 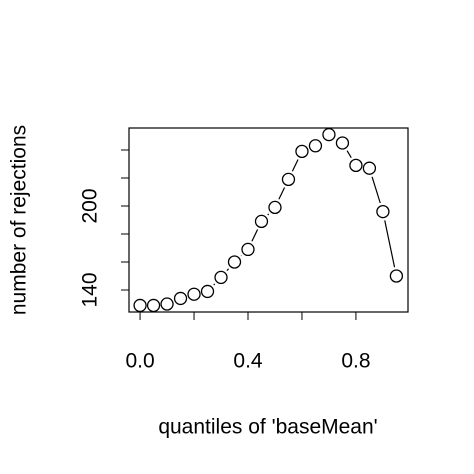 What do you see at coordinates (248, 361) in the screenshot?
I see `x-tick-label: 0.4` at bounding box center [248, 361].